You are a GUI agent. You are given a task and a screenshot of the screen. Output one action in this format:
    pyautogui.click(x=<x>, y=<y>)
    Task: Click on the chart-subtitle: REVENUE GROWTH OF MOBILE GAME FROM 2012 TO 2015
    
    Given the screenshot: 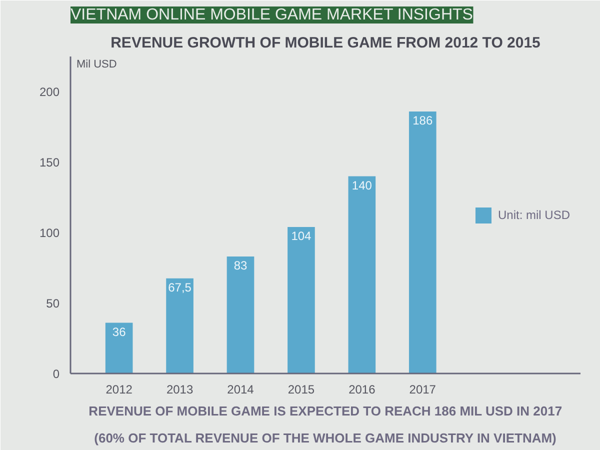 What is the action you would take?
    pyautogui.click(x=325, y=43)
    